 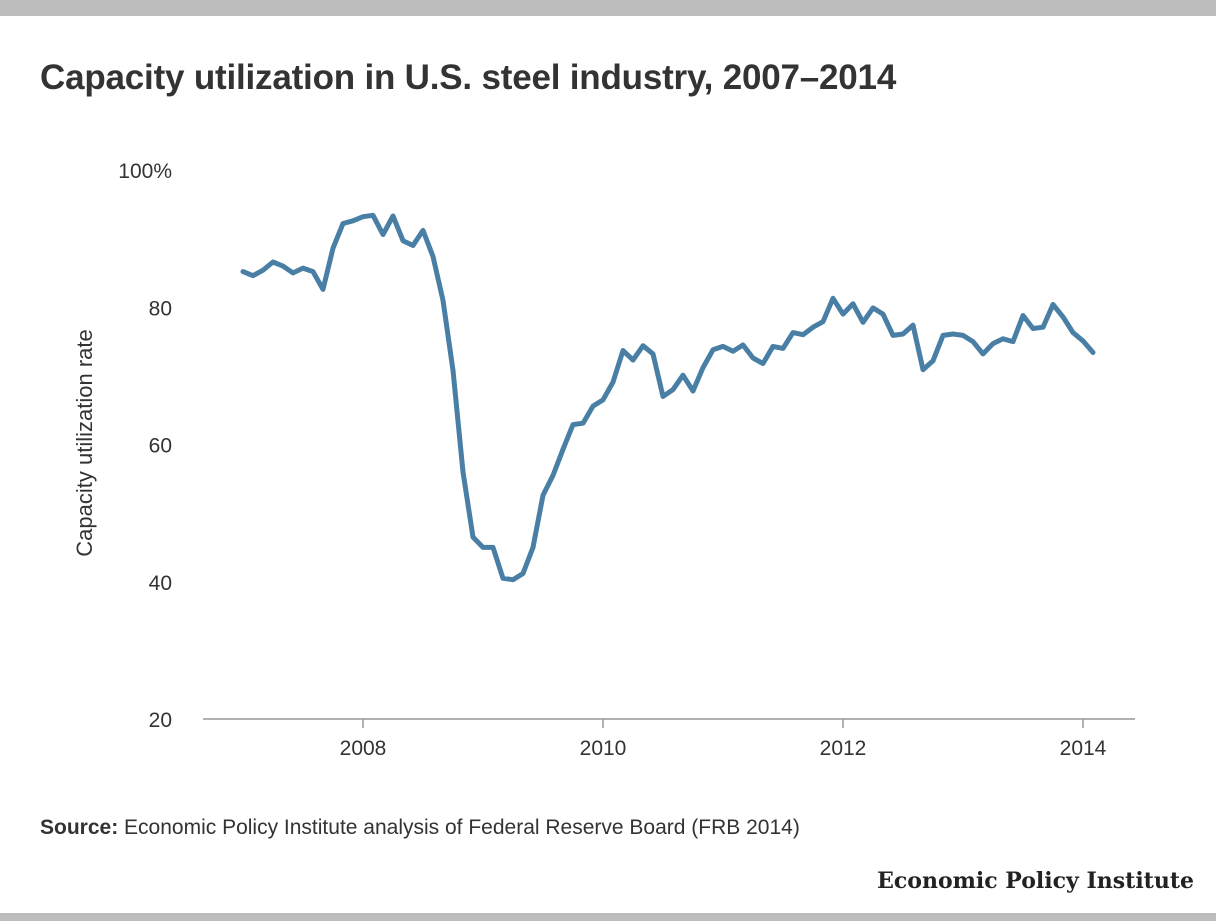 I want to click on x-tick-label: 2012, so click(x=843, y=748).